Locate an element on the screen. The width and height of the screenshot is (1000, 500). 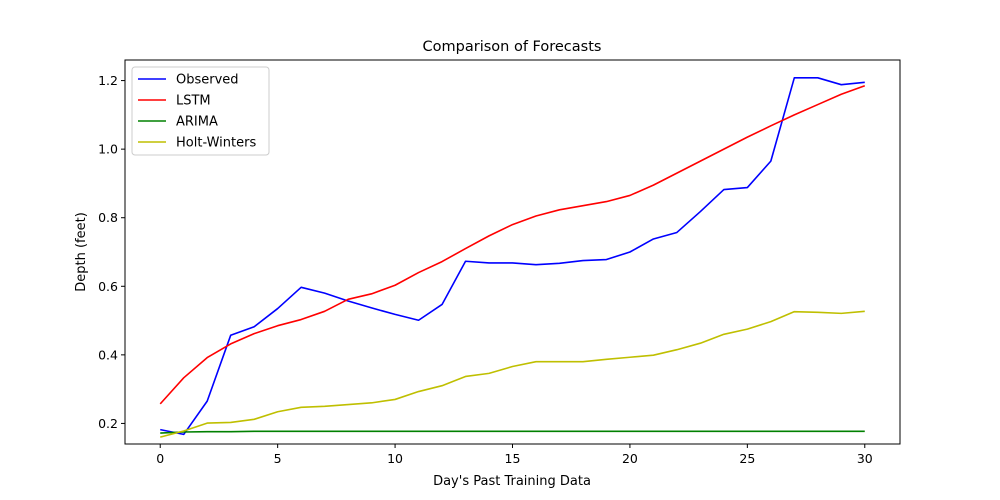
legend-label: ARIMA is located at coordinates (197, 122).